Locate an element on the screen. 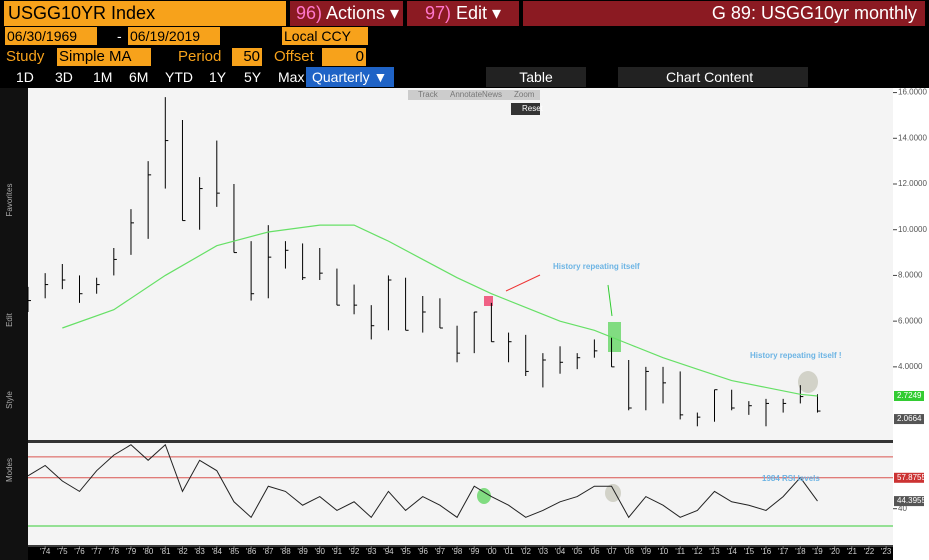  y-tick-label: 10.0000 is located at coordinates (912, 229).